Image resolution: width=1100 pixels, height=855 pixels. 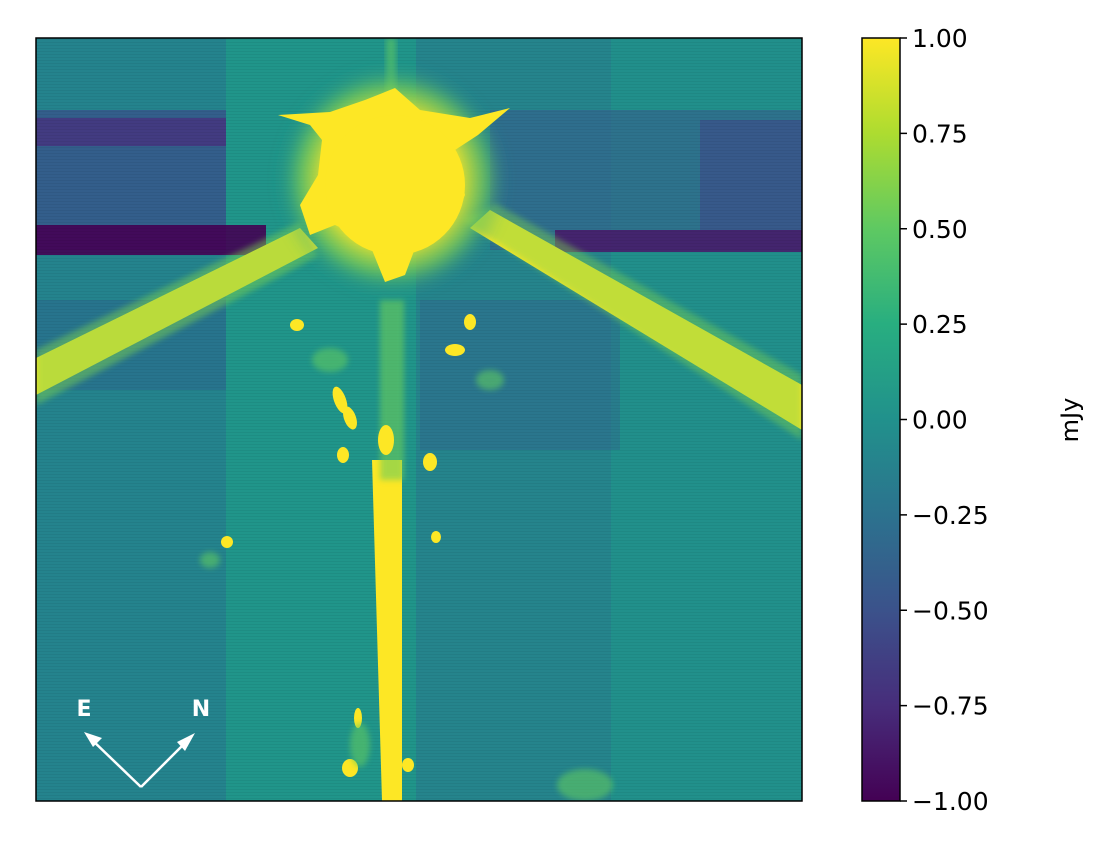 I want to click on colorbar-gradient, so click(x=881, y=419).